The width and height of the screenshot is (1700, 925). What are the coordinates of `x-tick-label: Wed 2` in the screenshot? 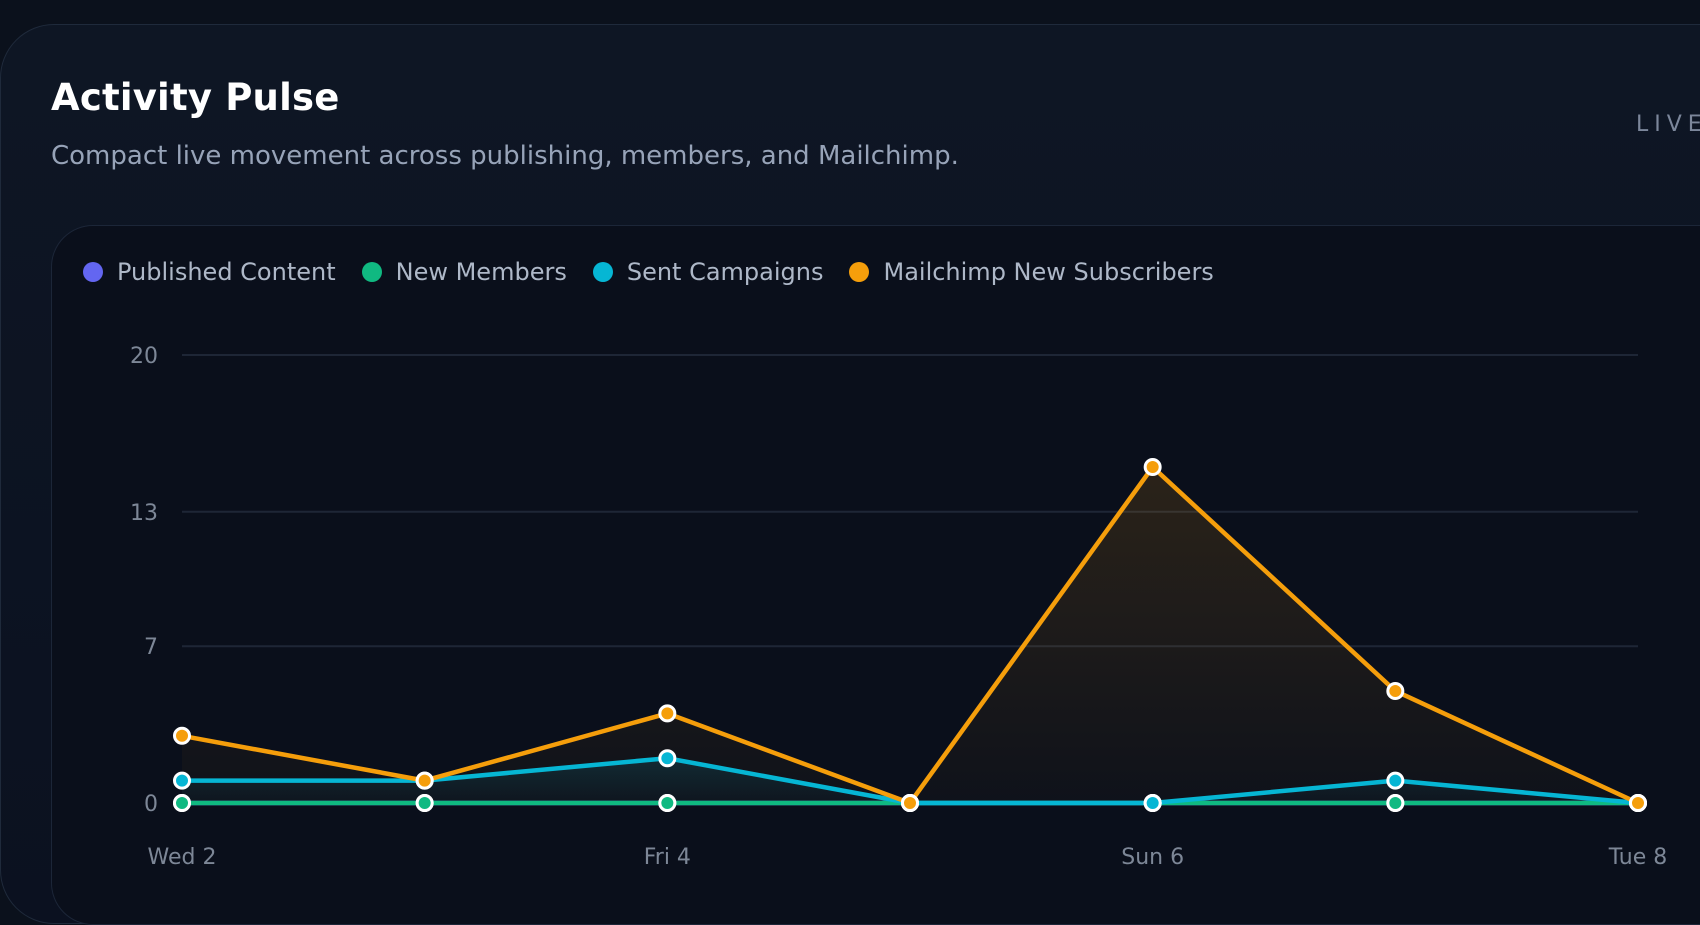 It's located at (182, 857).